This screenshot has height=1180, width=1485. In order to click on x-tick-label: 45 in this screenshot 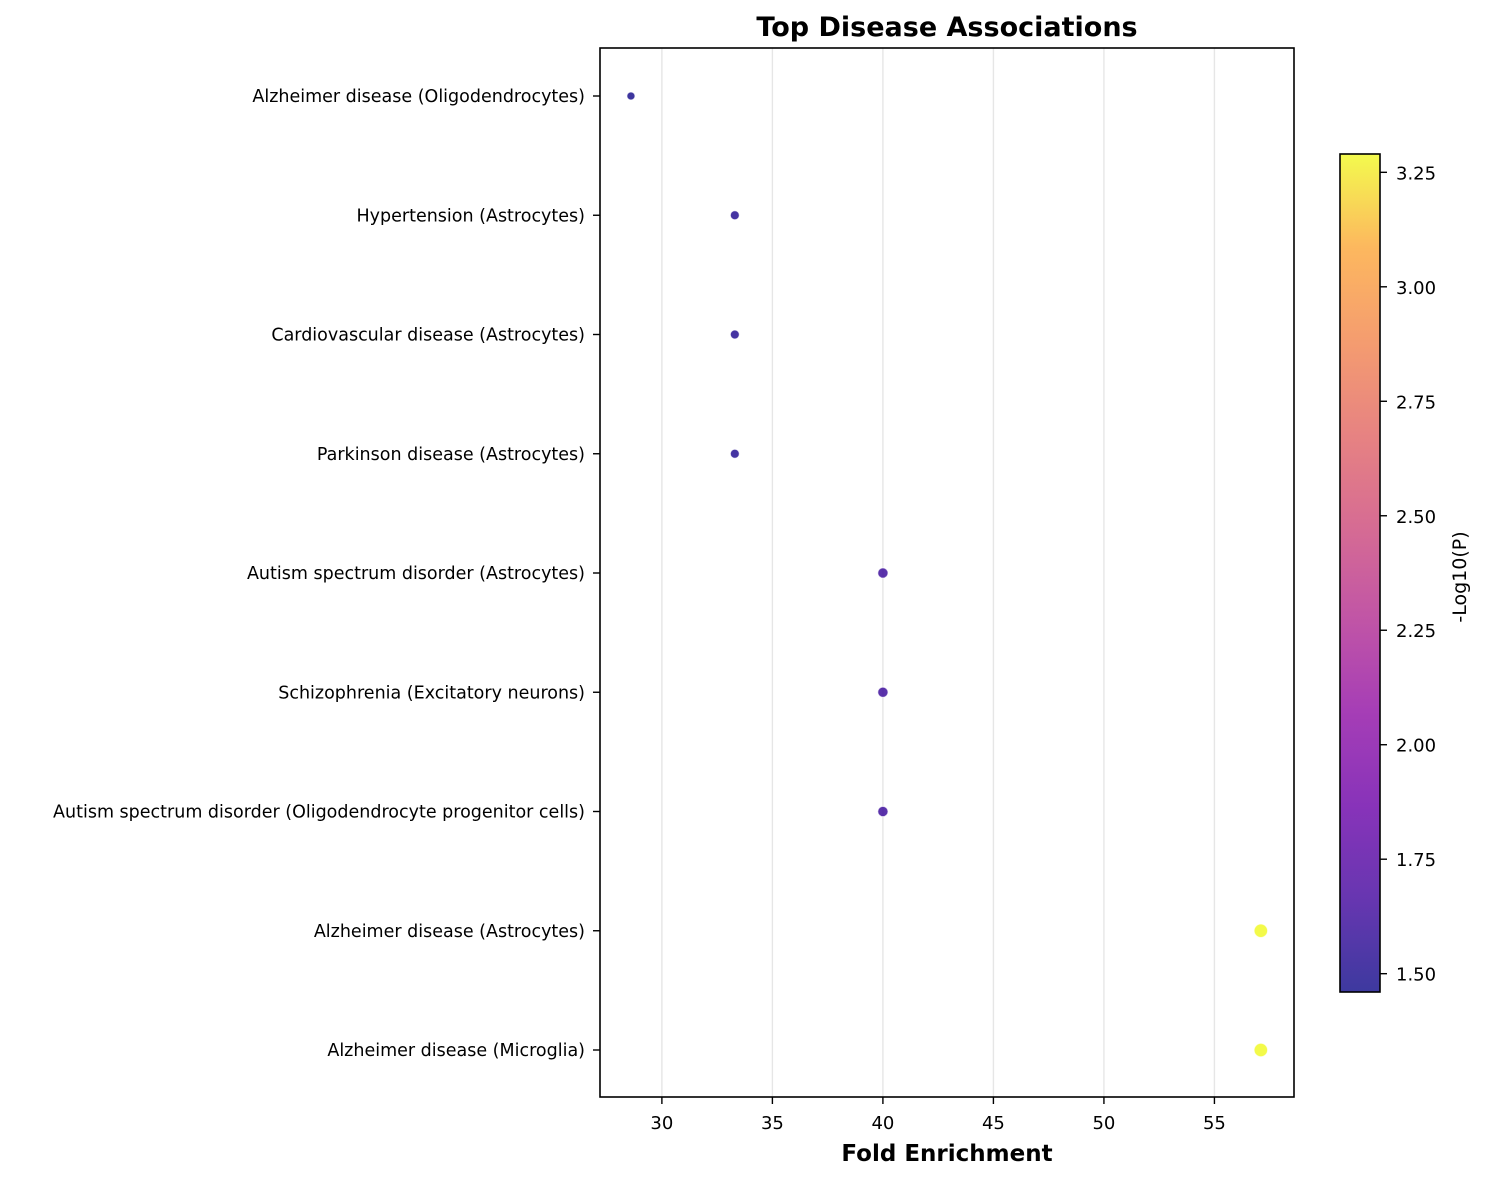, I will do `click(993, 1123)`.